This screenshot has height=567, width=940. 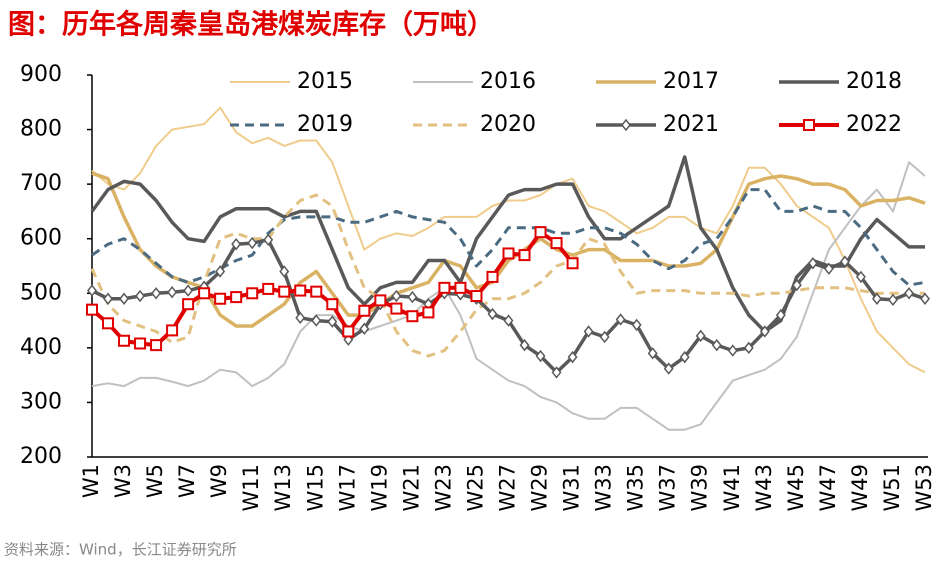 What do you see at coordinates (41, 129) in the screenshot?
I see `y-tick-label: 800` at bounding box center [41, 129].